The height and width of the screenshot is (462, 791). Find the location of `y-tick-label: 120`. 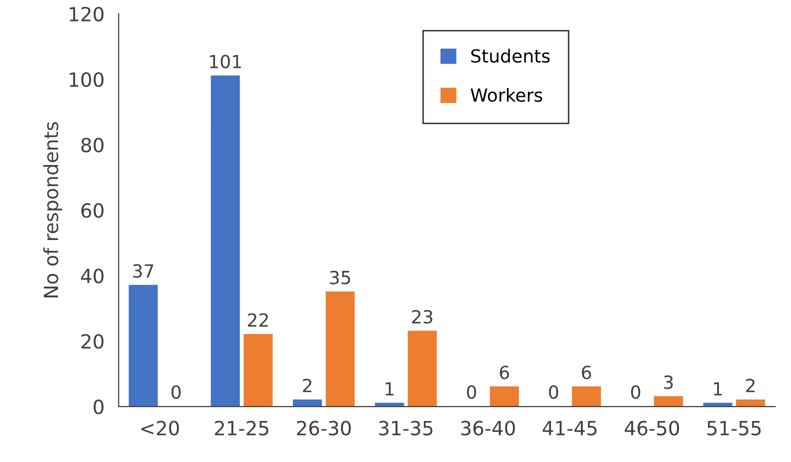

y-tick-label: 120 is located at coordinates (87, 14).